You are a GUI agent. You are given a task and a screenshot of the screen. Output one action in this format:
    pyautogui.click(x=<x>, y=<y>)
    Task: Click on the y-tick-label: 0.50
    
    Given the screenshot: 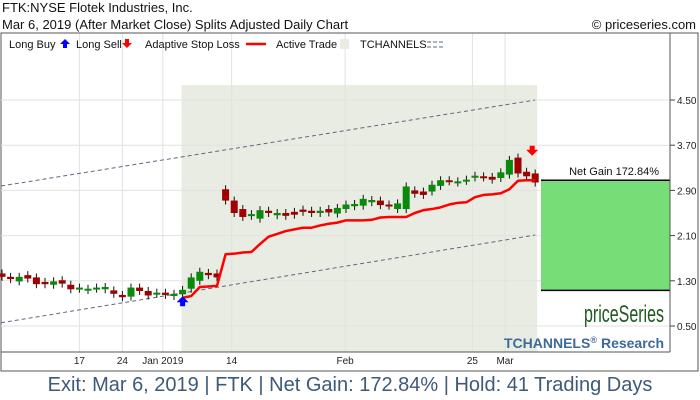 What is the action you would take?
    pyautogui.click(x=687, y=327)
    